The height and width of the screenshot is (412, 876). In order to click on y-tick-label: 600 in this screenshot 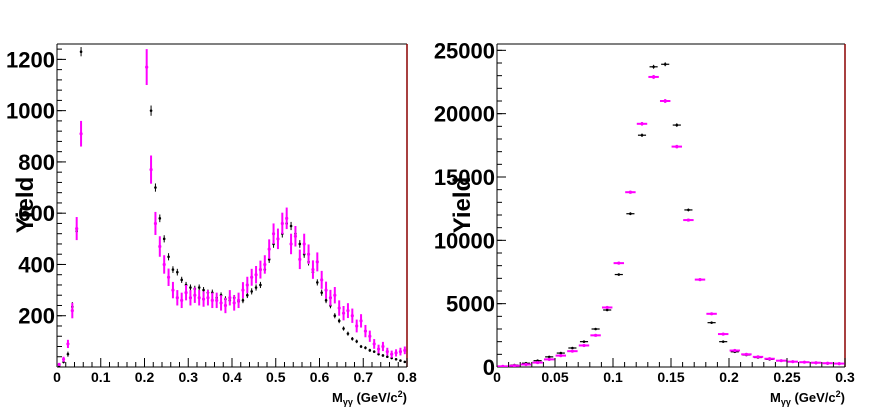, I will do `click(36, 213)`.